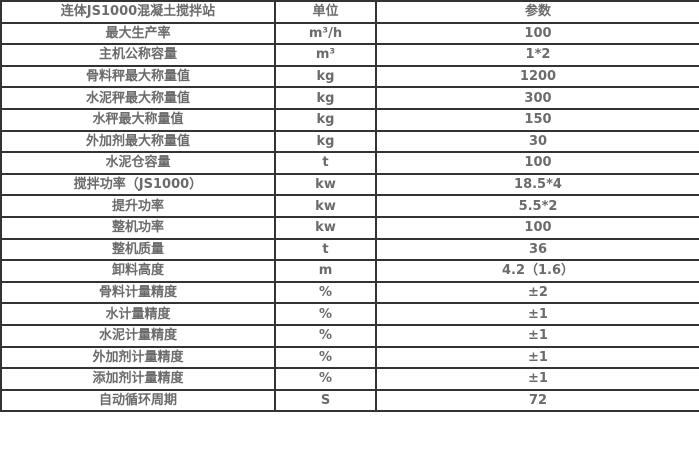  What do you see at coordinates (138, 357) in the screenshot?
I see `param-name: 外加剂计量精度` at bounding box center [138, 357].